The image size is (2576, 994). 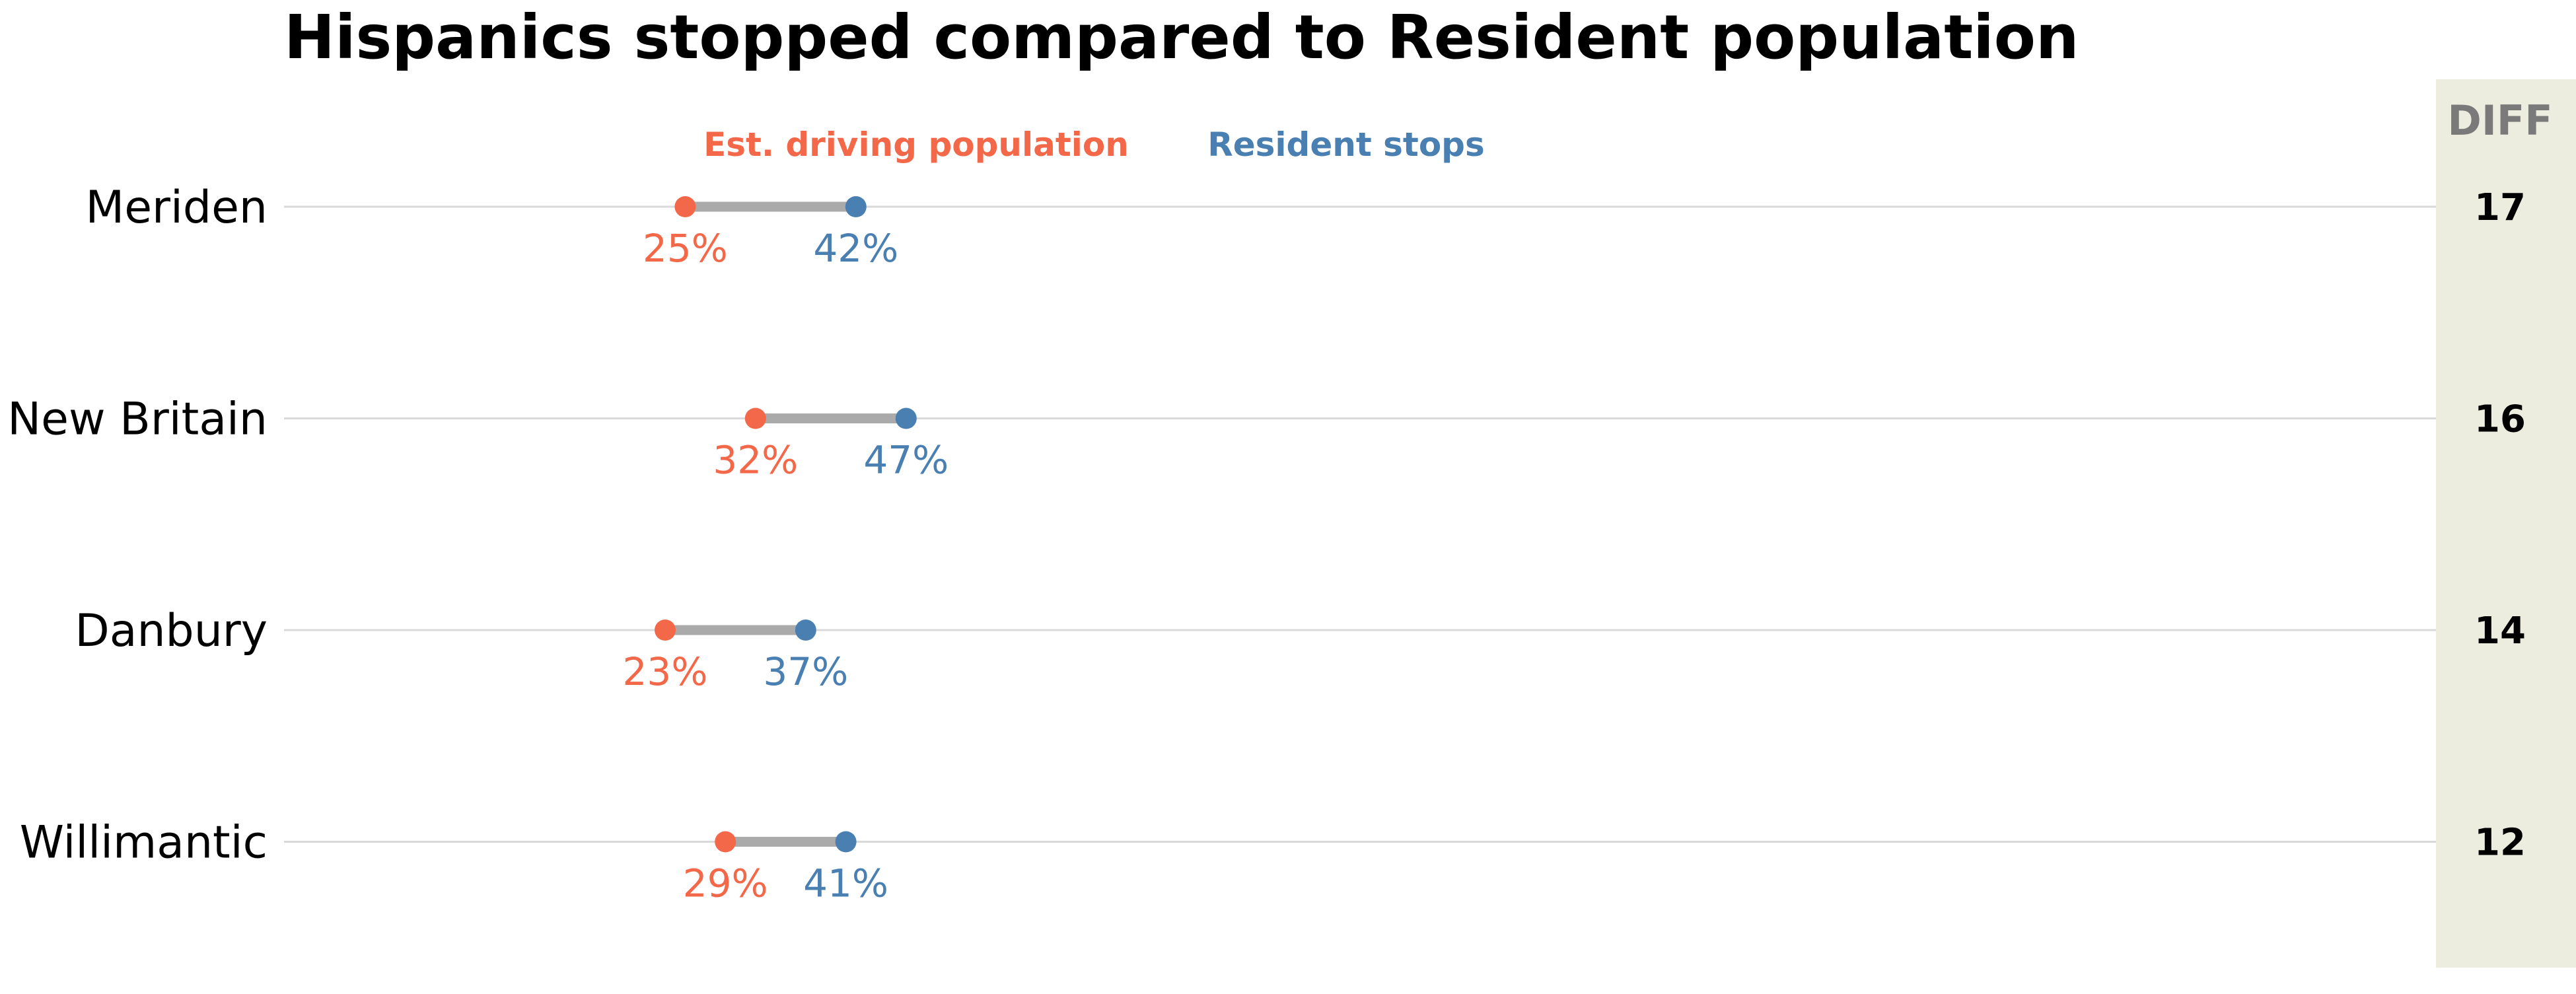 What do you see at coordinates (846, 883) in the screenshot?
I see `value-label-res-willimantic: 41%` at bounding box center [846, 883].